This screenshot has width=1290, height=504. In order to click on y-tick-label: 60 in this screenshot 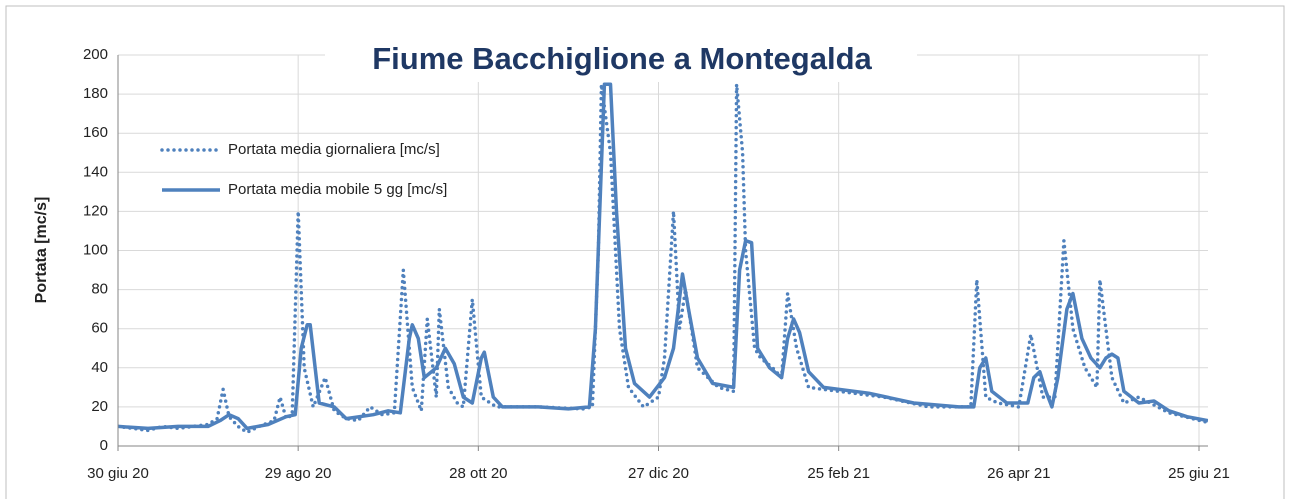, I will do `click(99, 328)`.